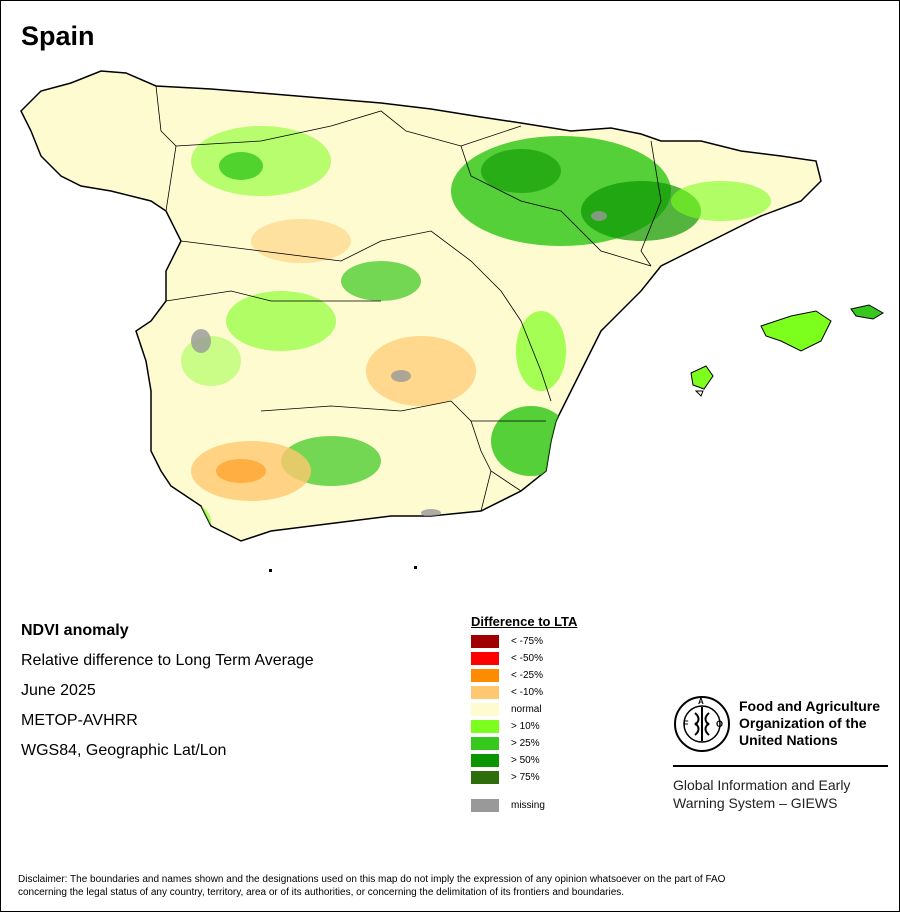 The height and width of the screenshot is (912, 900). Describe the element at coordinates (796, 331) in the screenshot. I see `mallorca-island` at that location.